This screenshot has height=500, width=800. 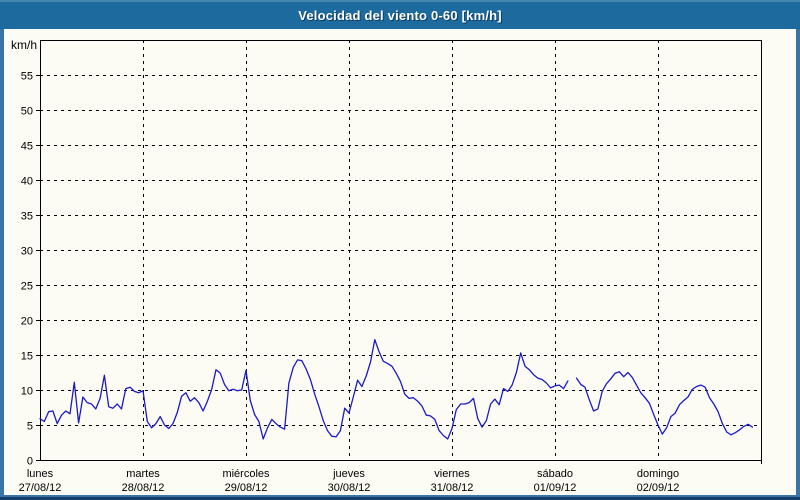 What do you see at coordinates (349, 488) in the screenshot?
I see `day-date-label: 30/08/12` at bounding box center [349, 488].